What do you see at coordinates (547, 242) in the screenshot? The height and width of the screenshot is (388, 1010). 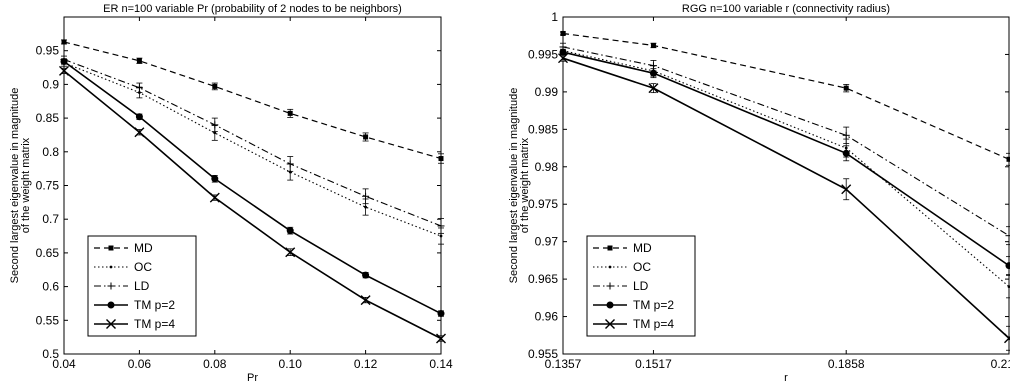 I see `y-tick-label: 0.97` at bounding box center [547, 242].